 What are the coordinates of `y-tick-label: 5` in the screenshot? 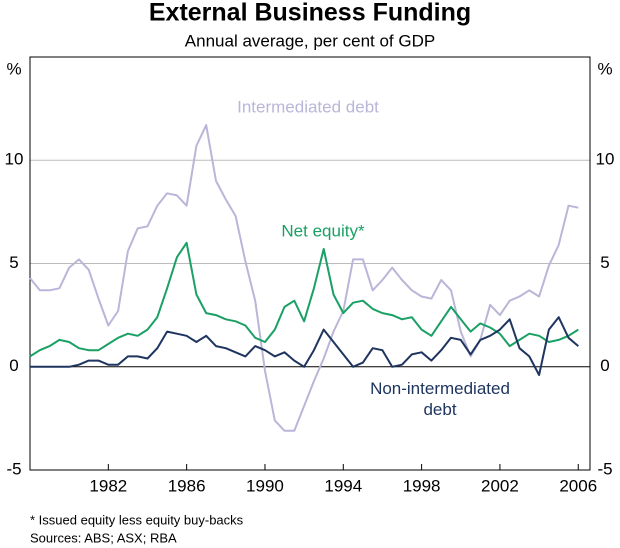 It's located at (13, 262).